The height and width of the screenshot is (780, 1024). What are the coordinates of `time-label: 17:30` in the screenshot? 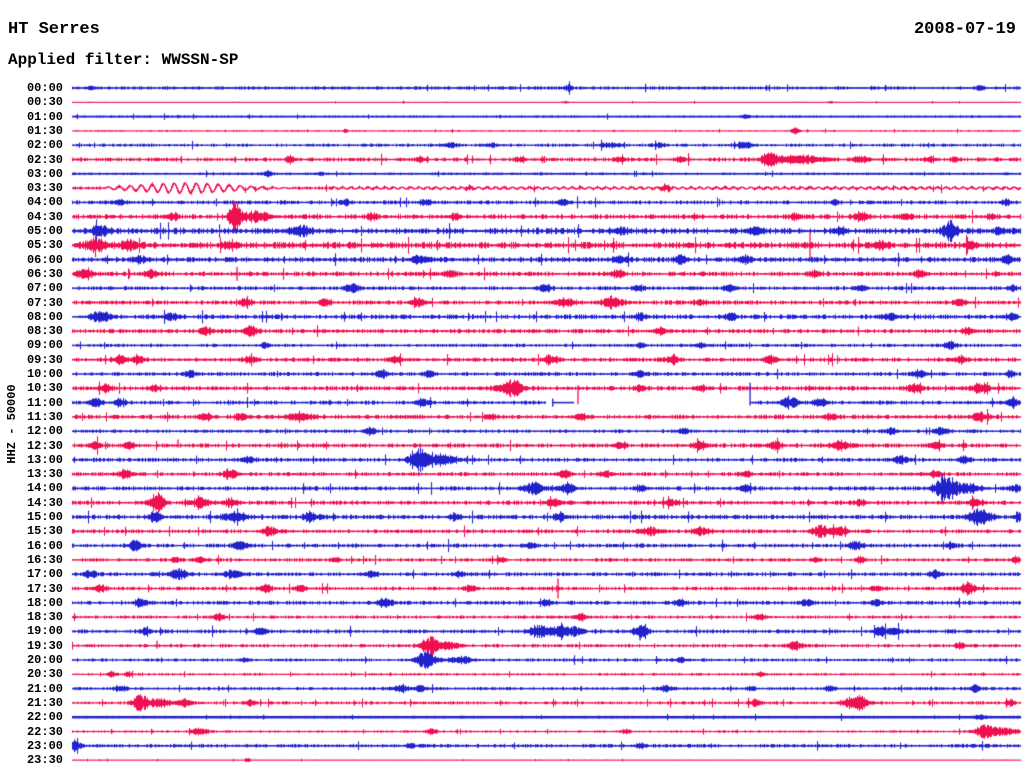 It's located at (44, 588).